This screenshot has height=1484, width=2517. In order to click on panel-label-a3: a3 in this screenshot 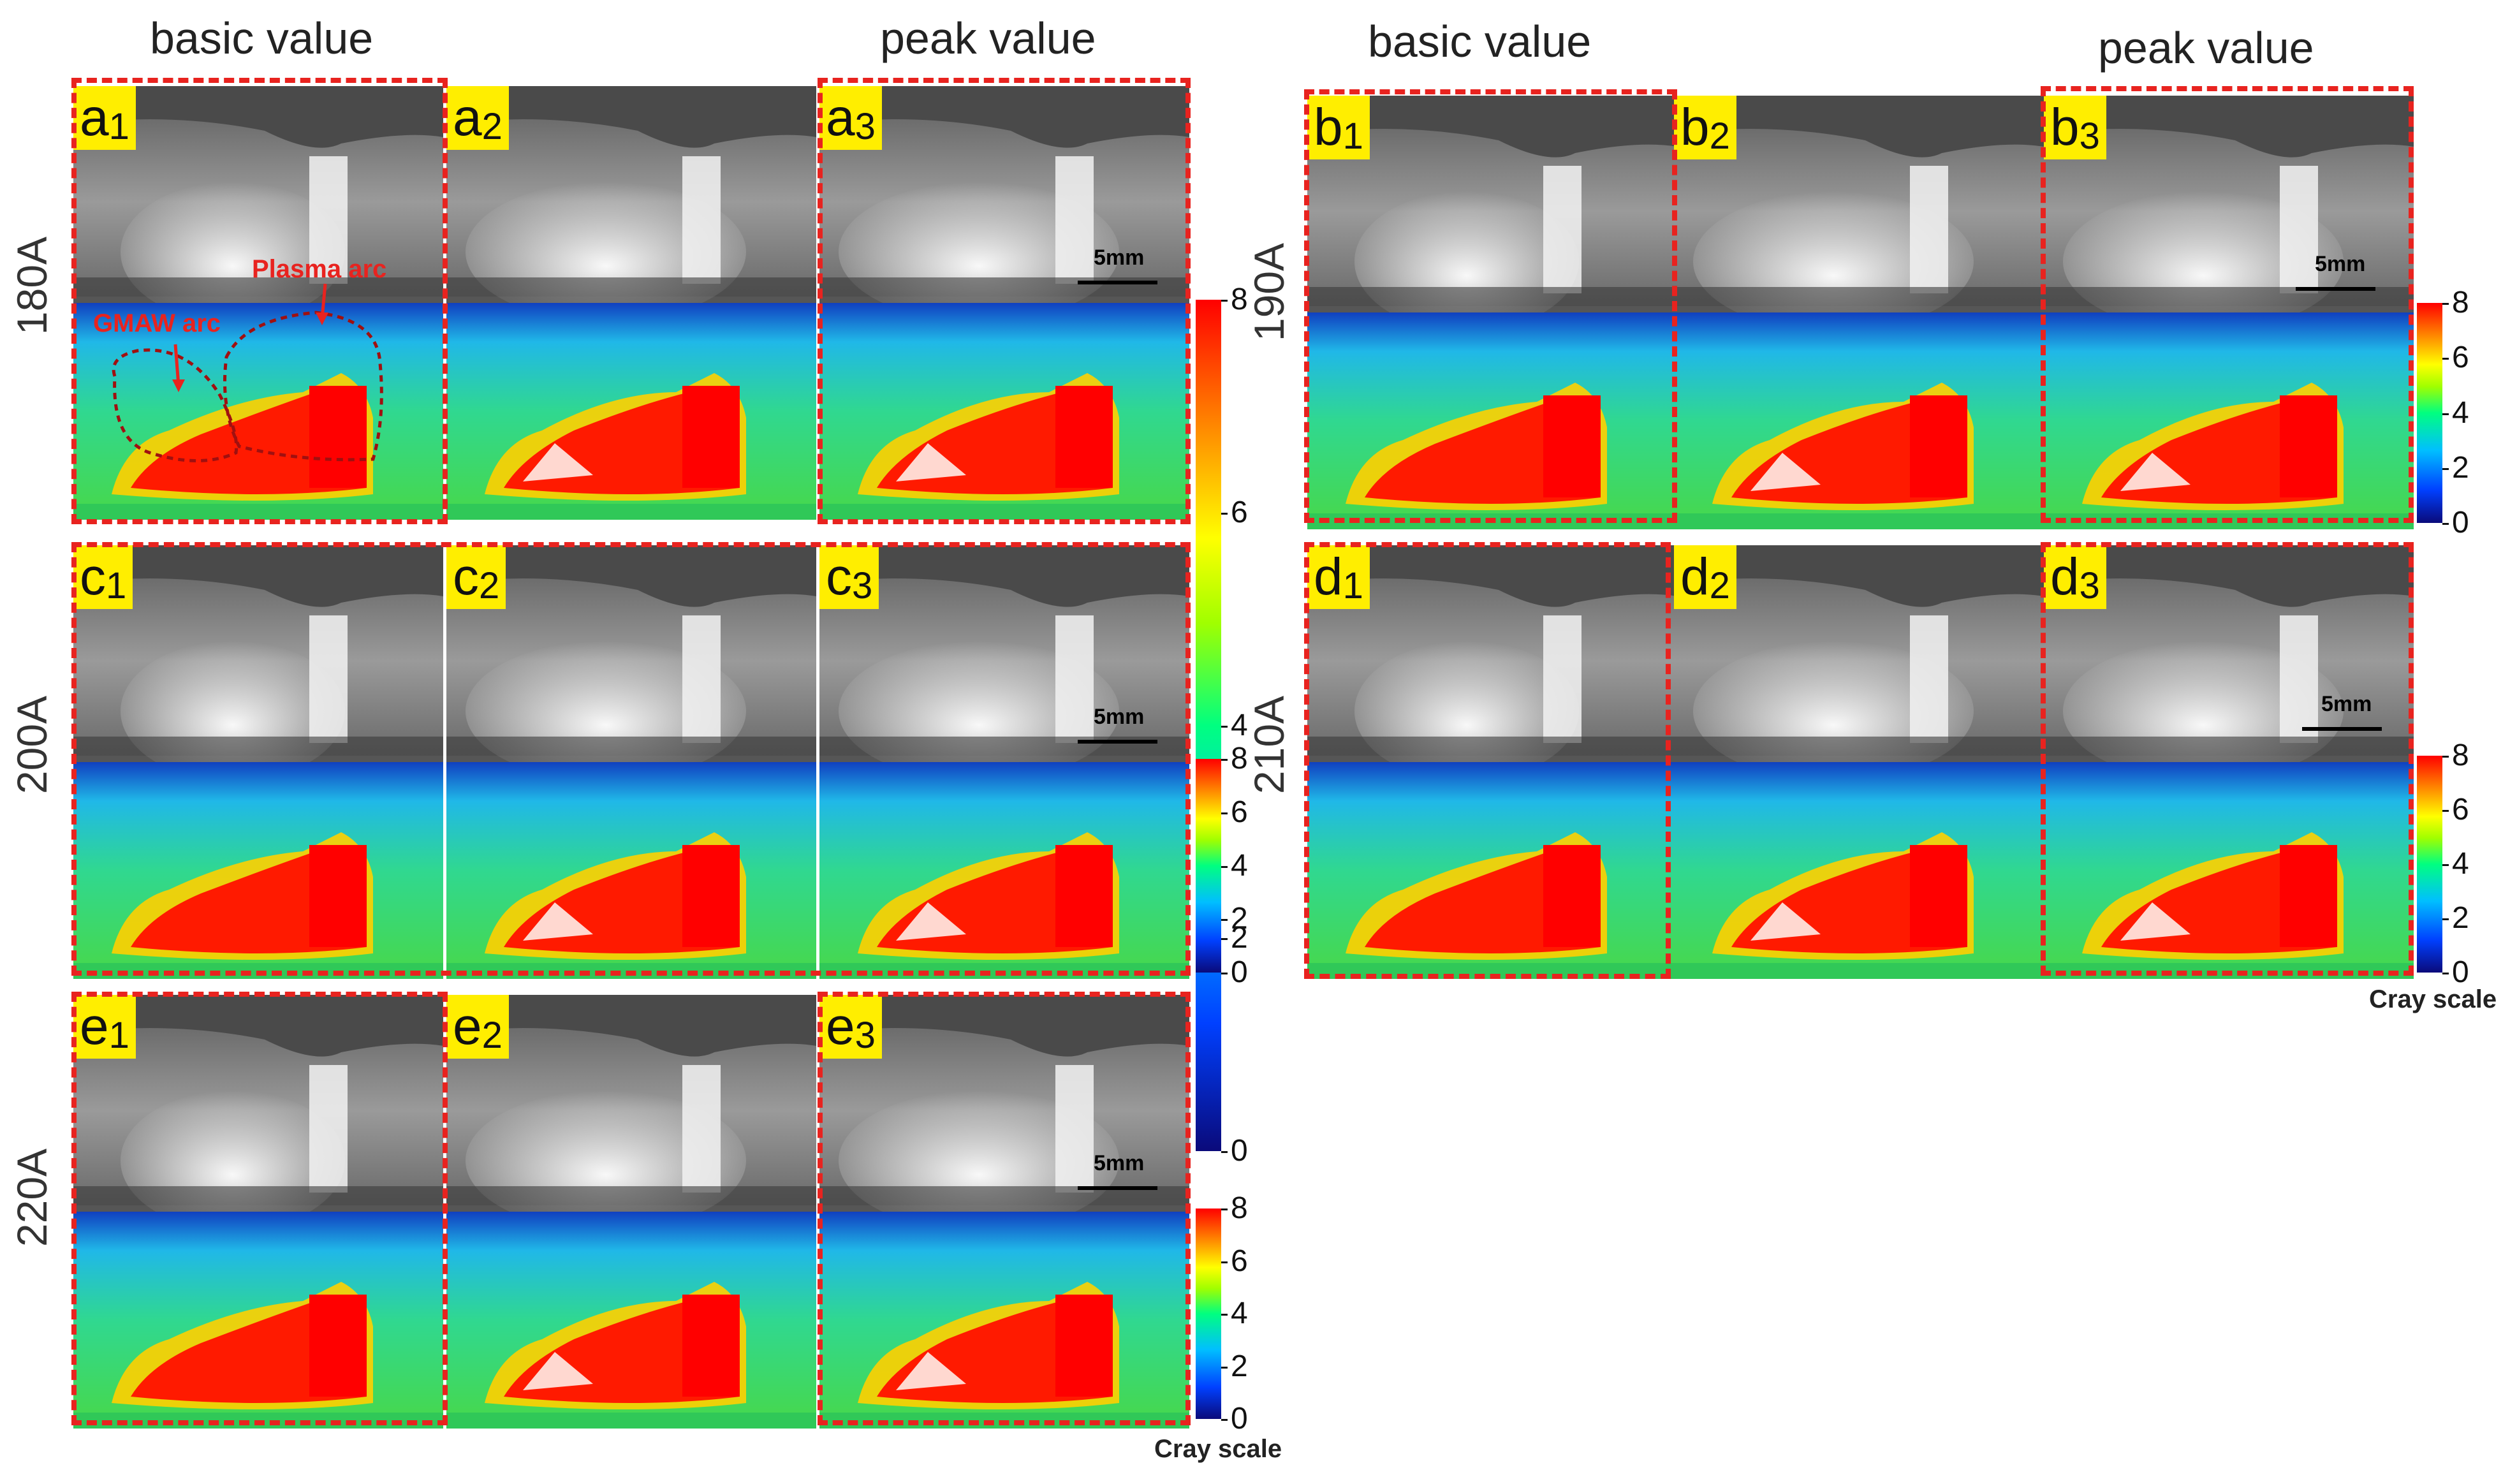, I will do `click(850, 118)`.